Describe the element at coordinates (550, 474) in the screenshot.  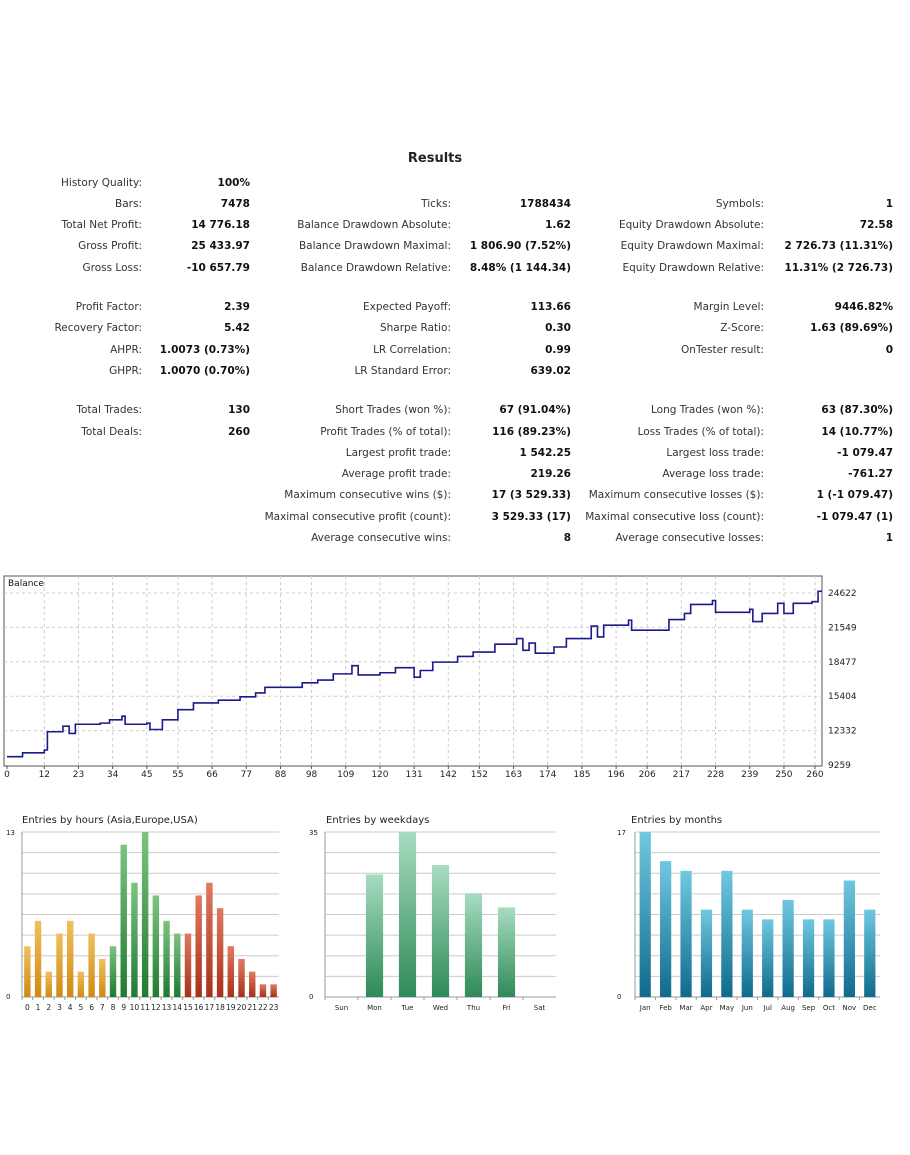
I see `stat-value: 219.26` at that location.